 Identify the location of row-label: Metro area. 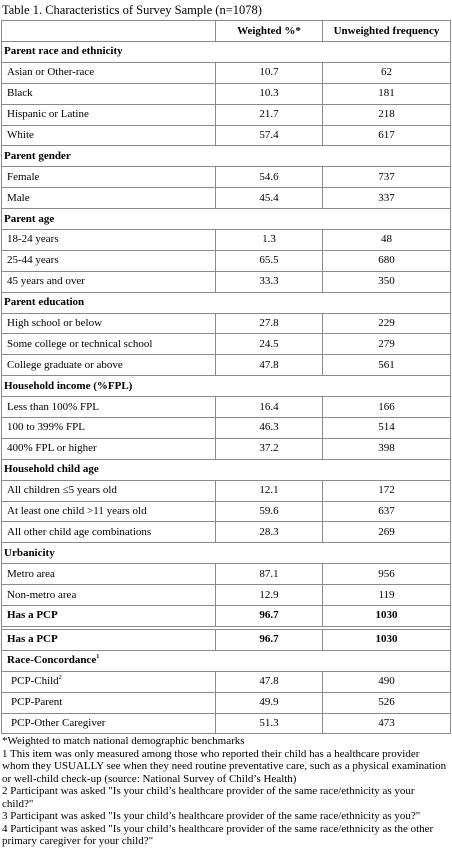
(108, 574).